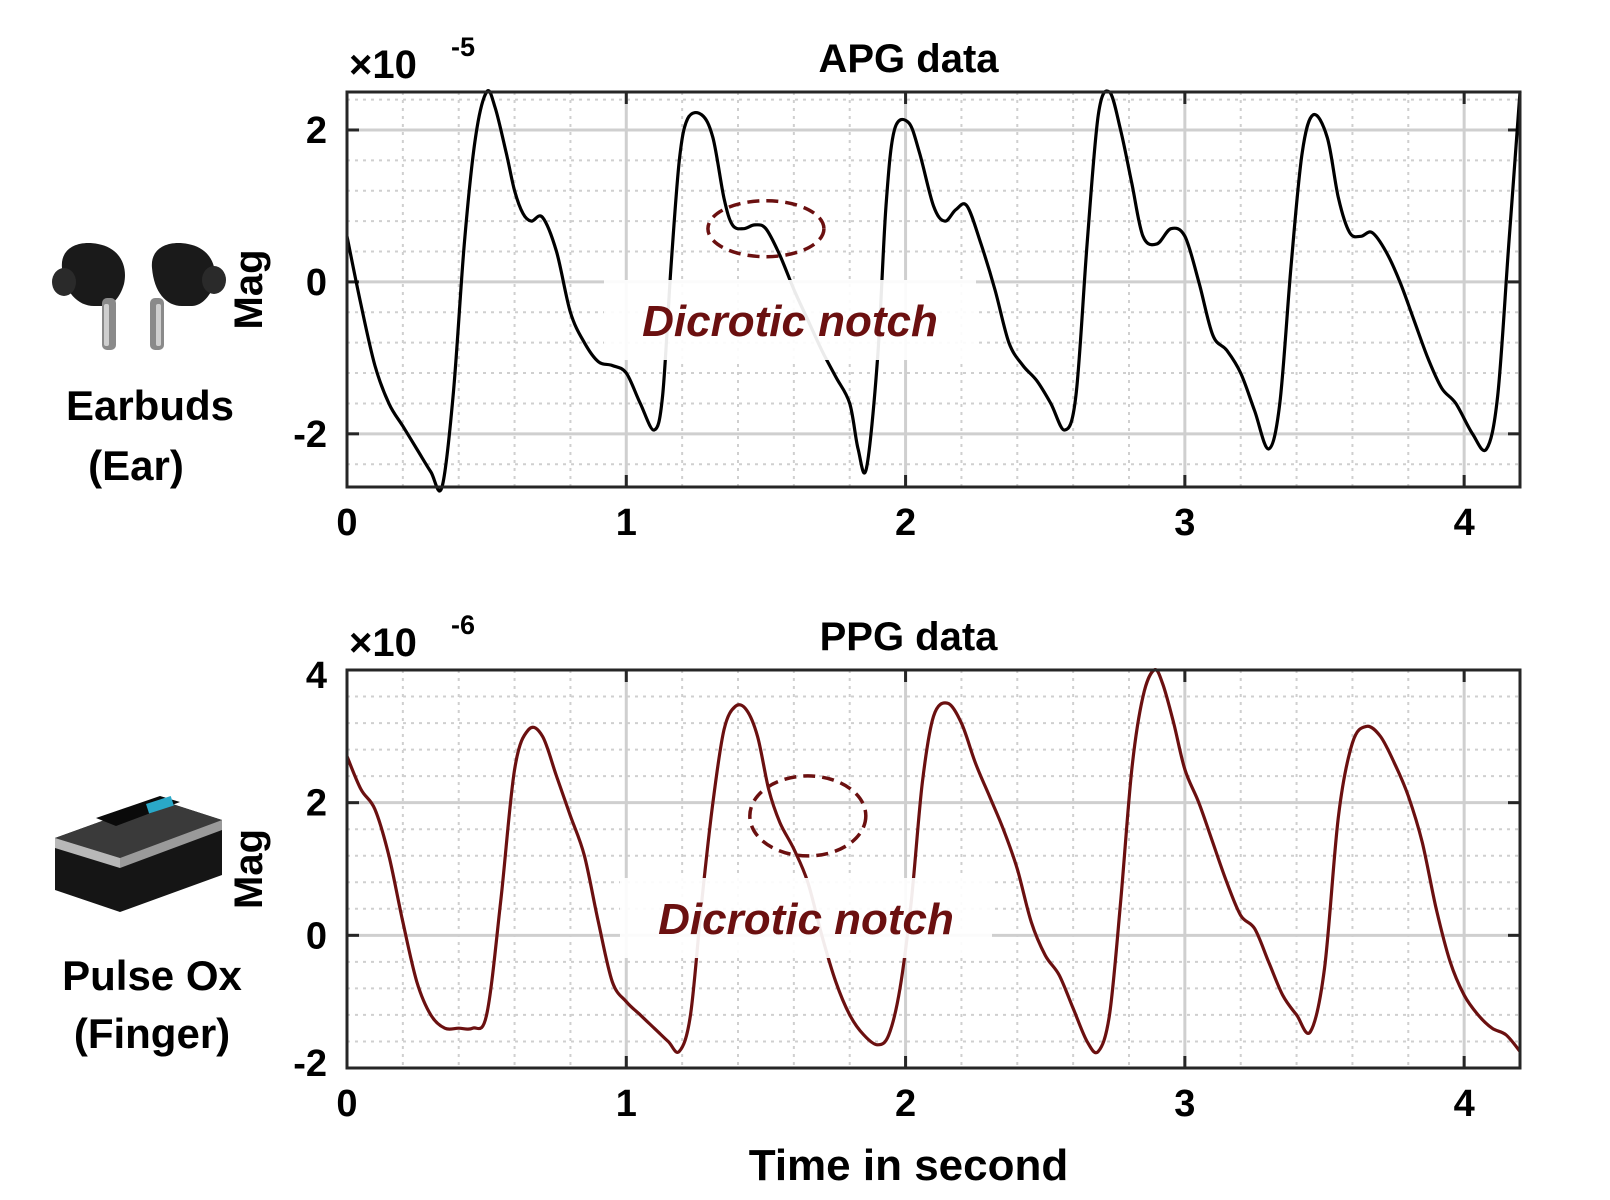 The width and height of the screenshot is (1610, 1200). I want to click on ppg-chart-title: PPG data, so click(909, 637).